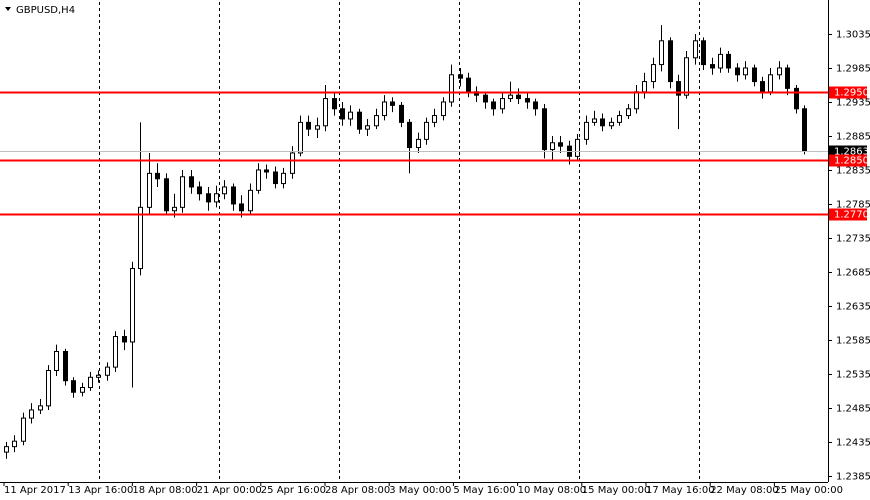 The width and height of the screenshot is (870, 500). Describe the element at coordinates (851, 215) in the screenshot. I see `level-label: 1.2770` at that location.